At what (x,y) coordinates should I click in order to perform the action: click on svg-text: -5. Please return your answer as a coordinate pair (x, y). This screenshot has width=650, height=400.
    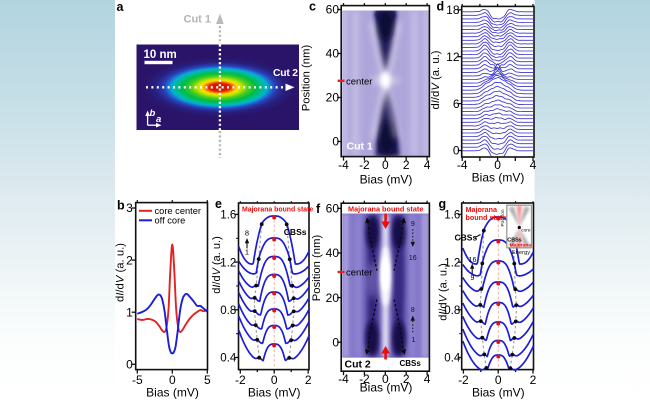
    Looking at the image, I should click on (137, 380).